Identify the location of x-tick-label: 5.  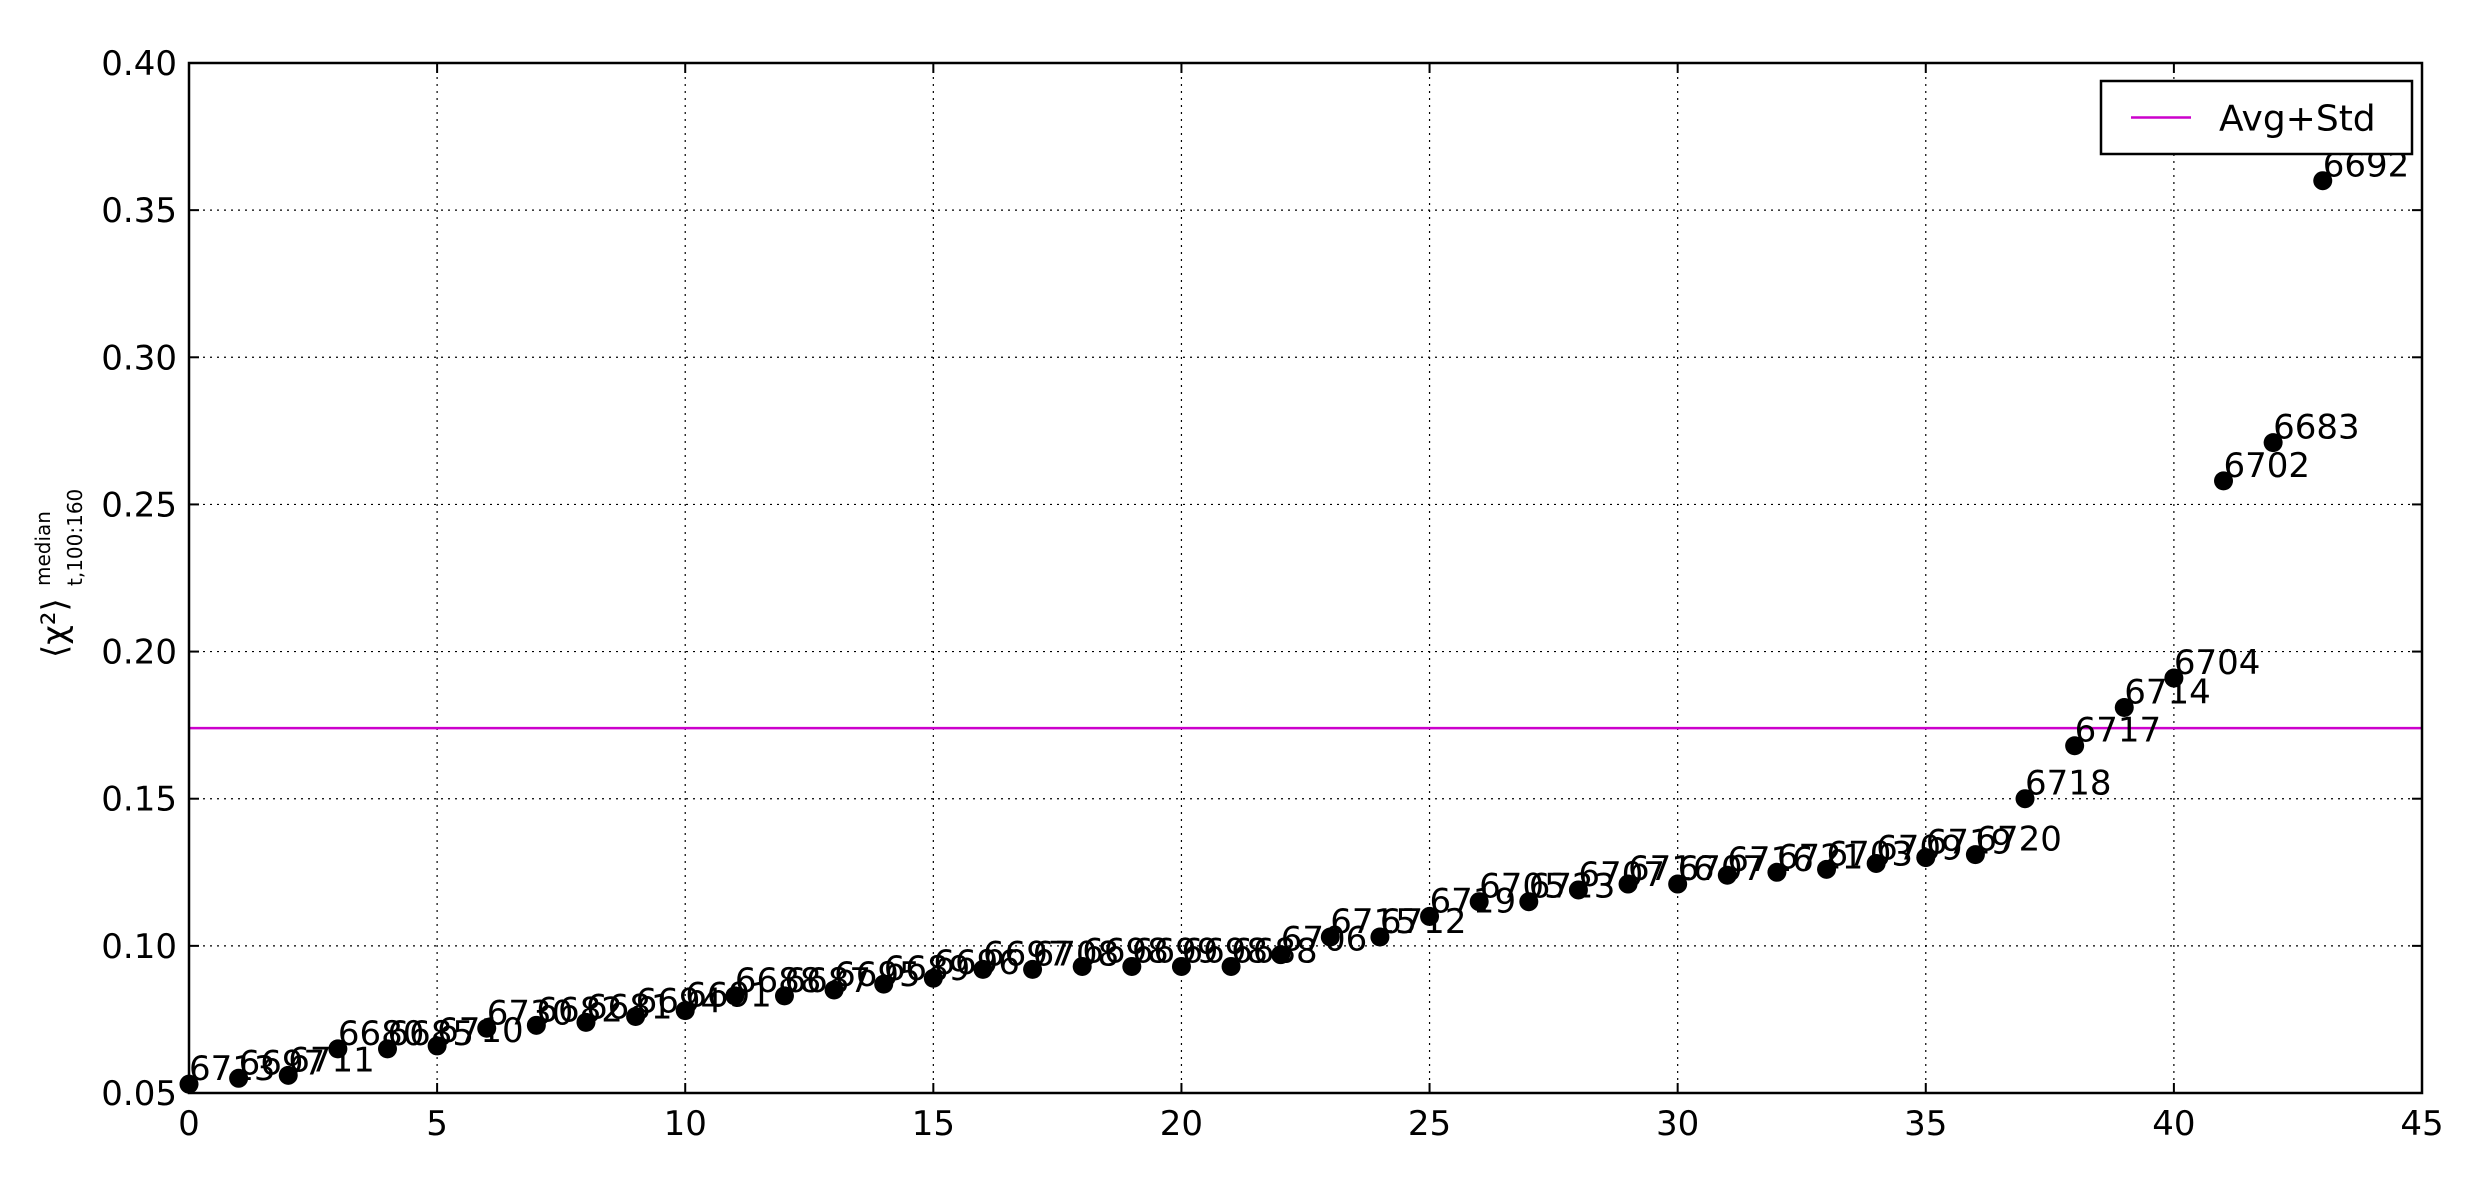
(437, 1124).